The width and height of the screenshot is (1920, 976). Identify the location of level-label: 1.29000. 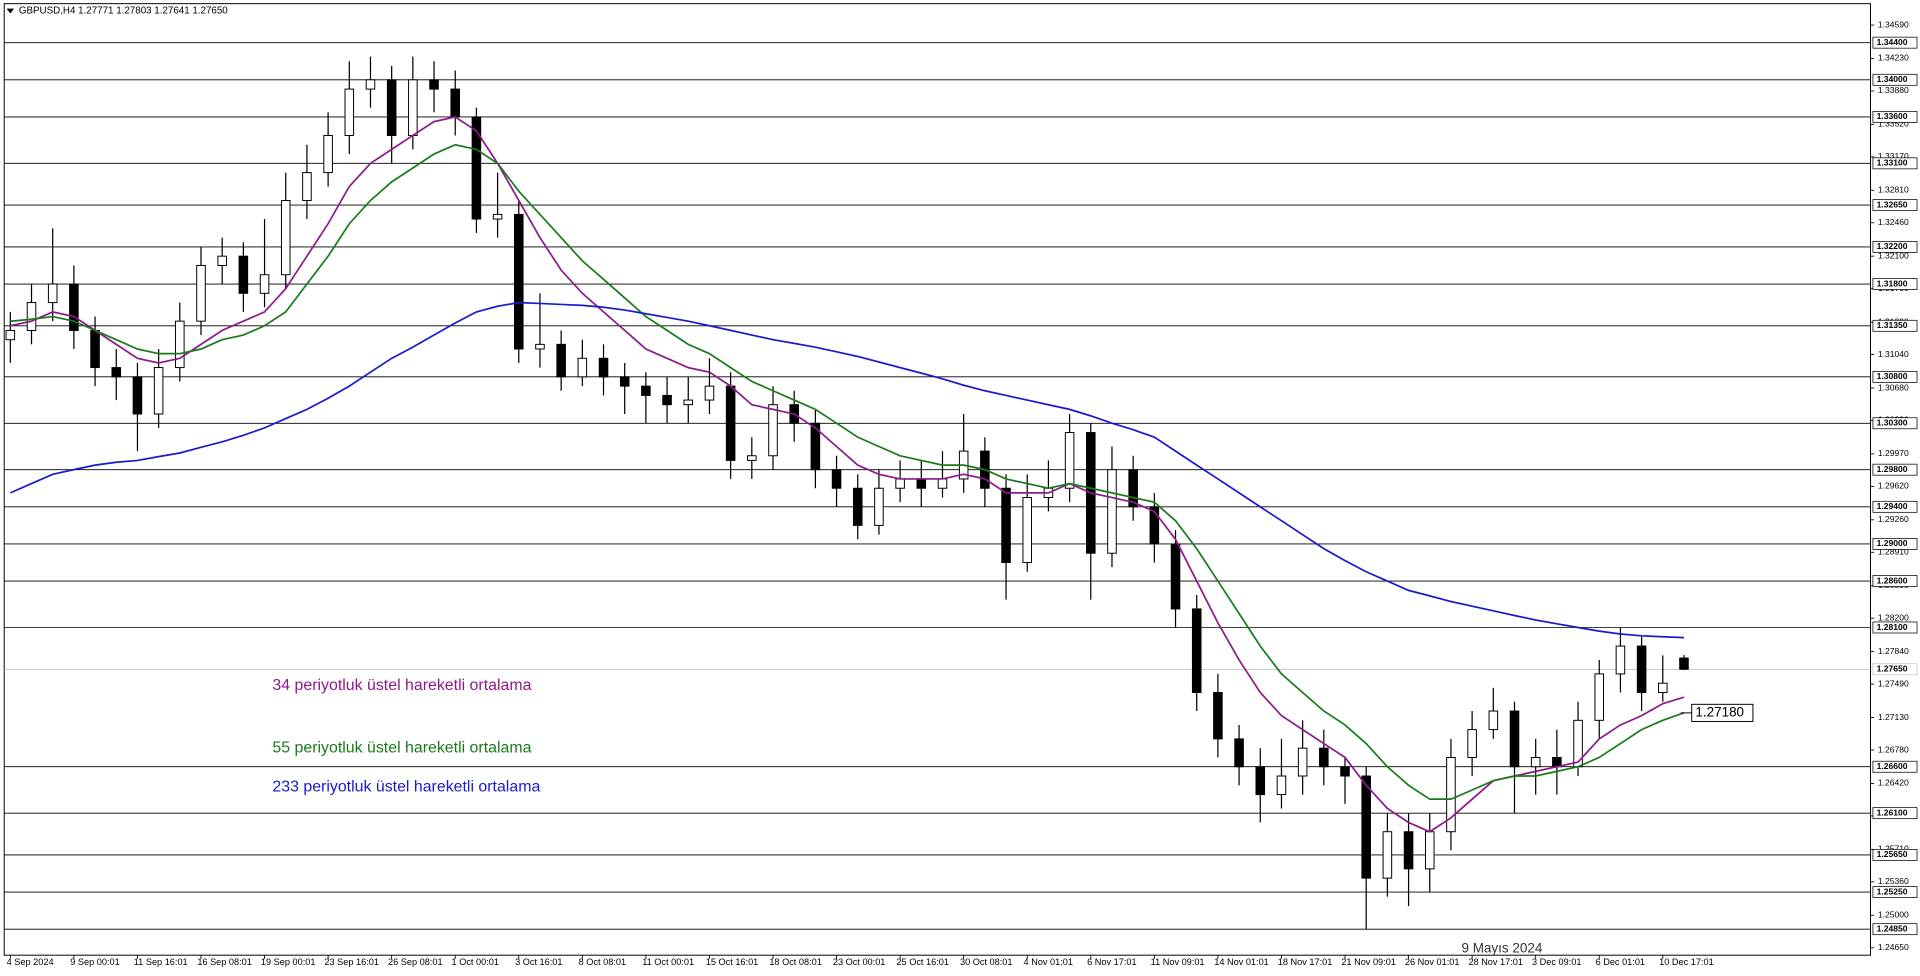
(1892, 543).